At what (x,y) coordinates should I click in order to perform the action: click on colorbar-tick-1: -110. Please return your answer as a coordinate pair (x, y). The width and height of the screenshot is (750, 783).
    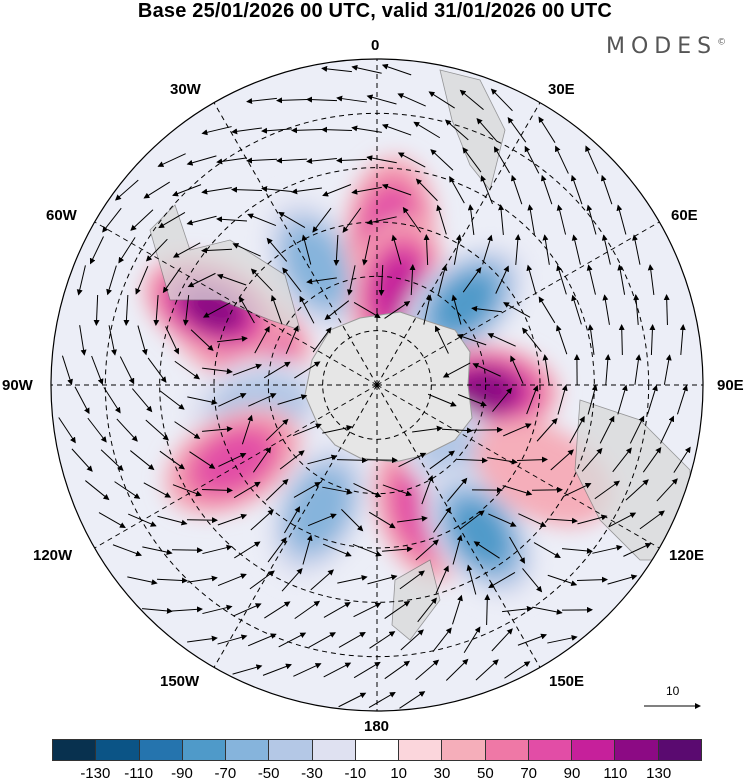
    Looking at the image, I should click on (139, 773).